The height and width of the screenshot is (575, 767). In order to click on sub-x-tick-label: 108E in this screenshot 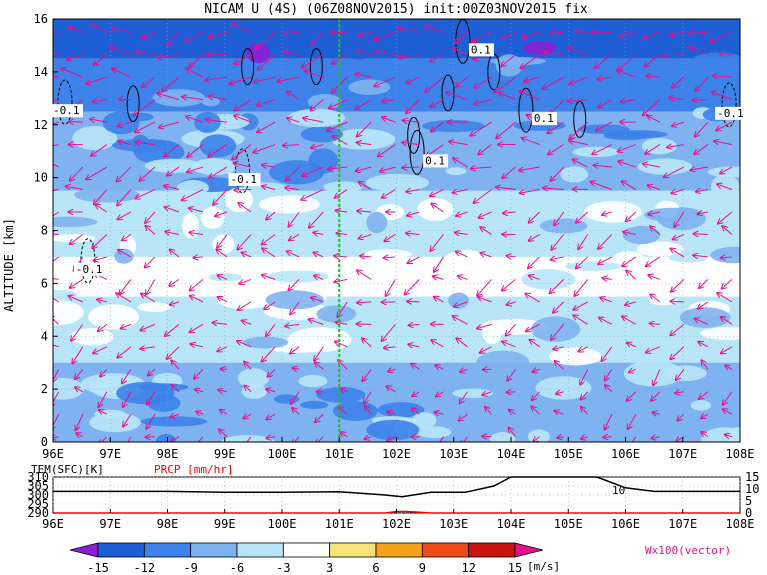, I will do `click(740, 524)`.